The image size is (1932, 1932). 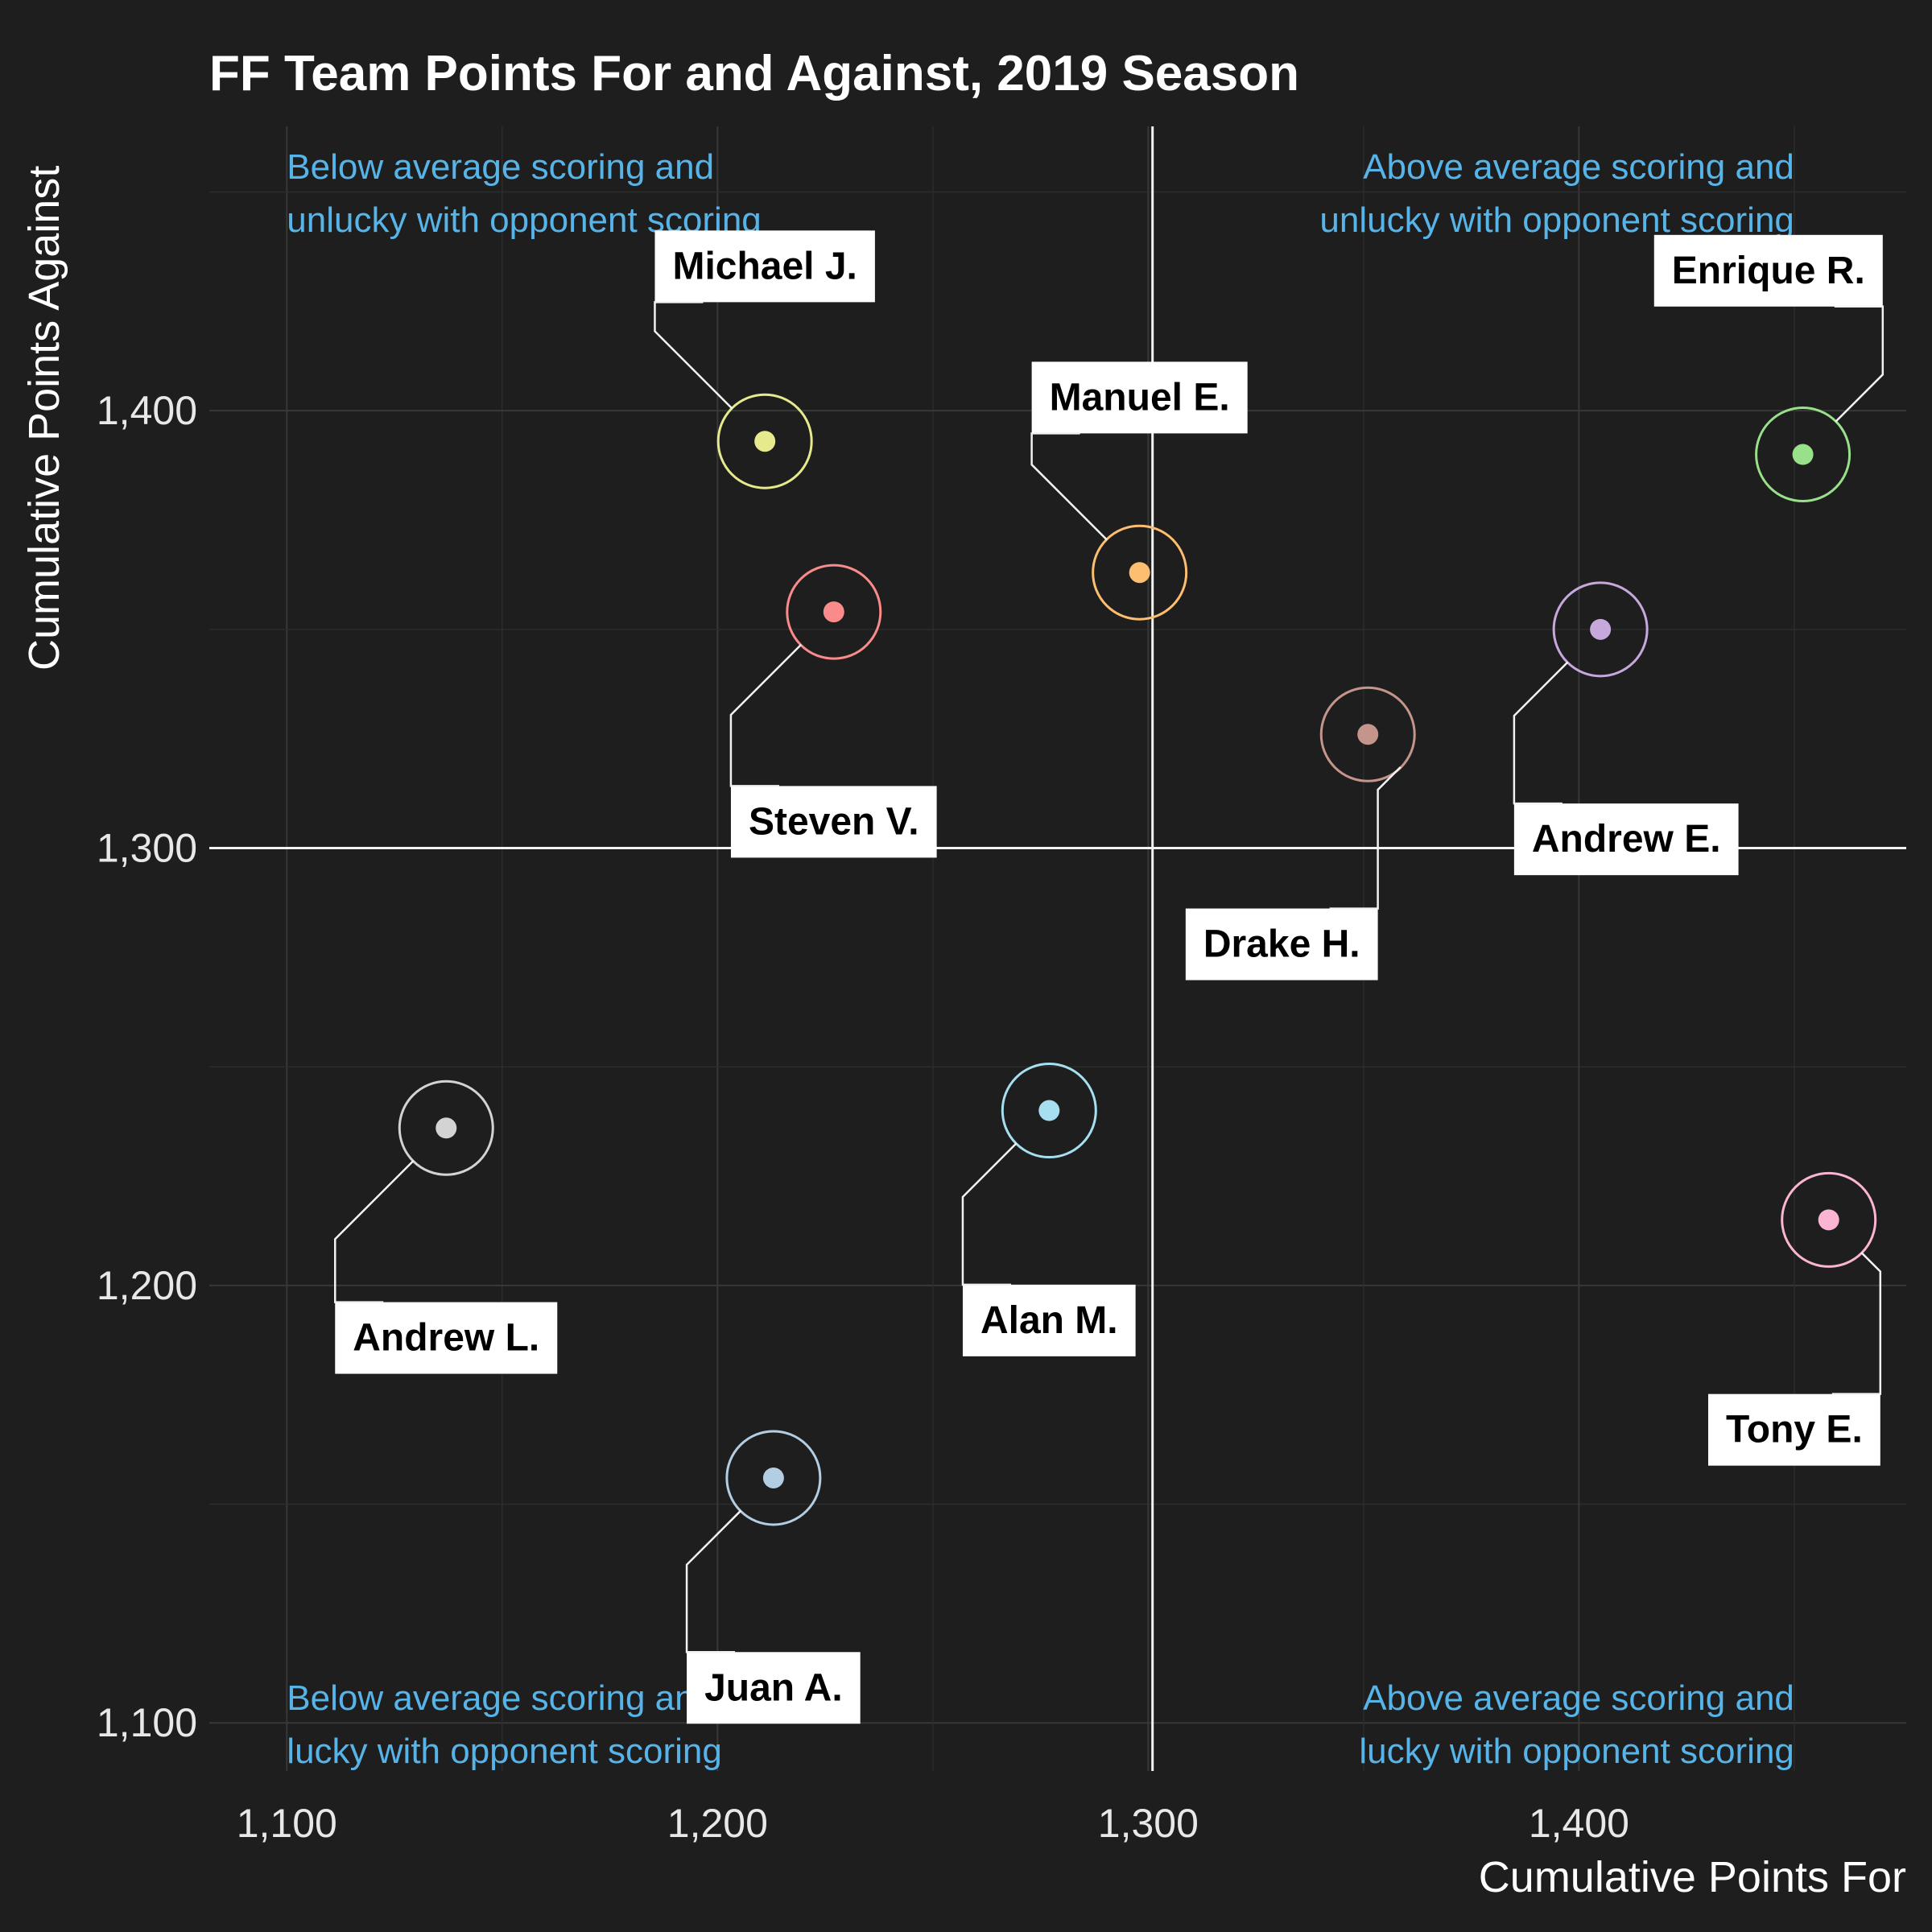 I want to click on y-axis-title: Cumulative Points Against, so click(x=44, y=418).